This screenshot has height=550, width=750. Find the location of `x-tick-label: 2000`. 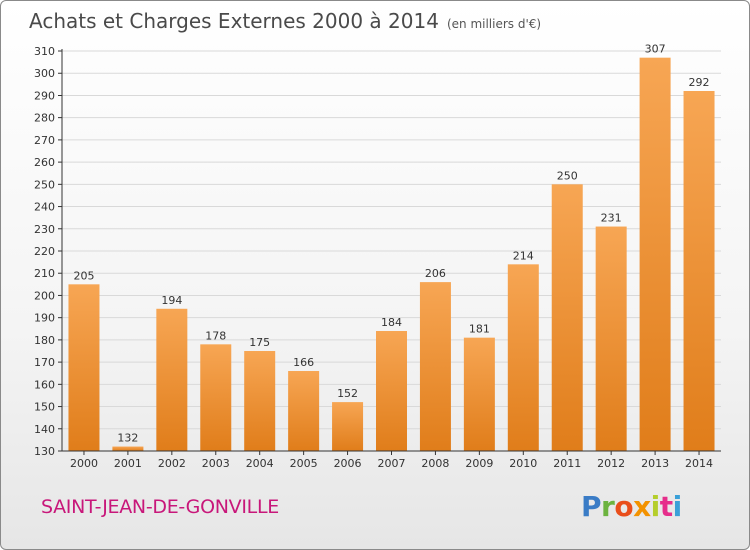

x-tick-label: 2000 is located at coordinates (84, 463).